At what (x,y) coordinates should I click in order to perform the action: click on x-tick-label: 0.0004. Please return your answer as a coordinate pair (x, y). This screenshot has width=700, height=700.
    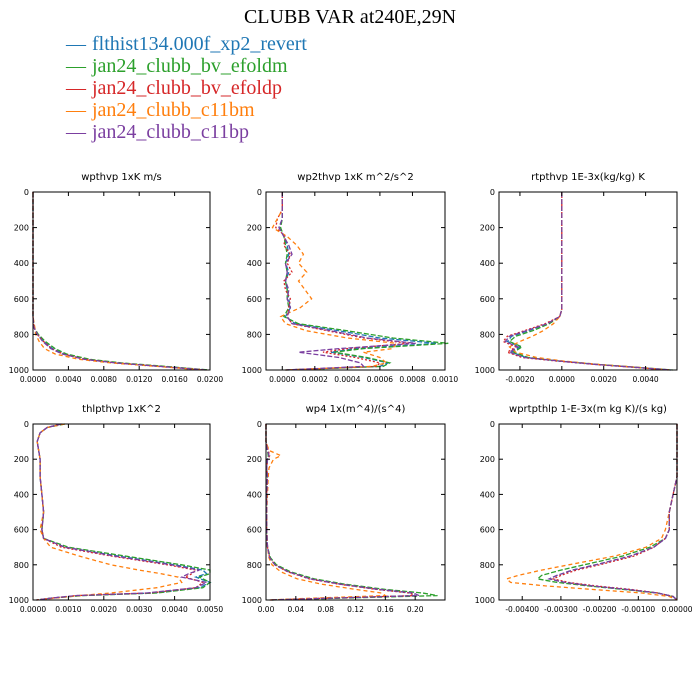
    Looking at the image, I should click on (347, 379).